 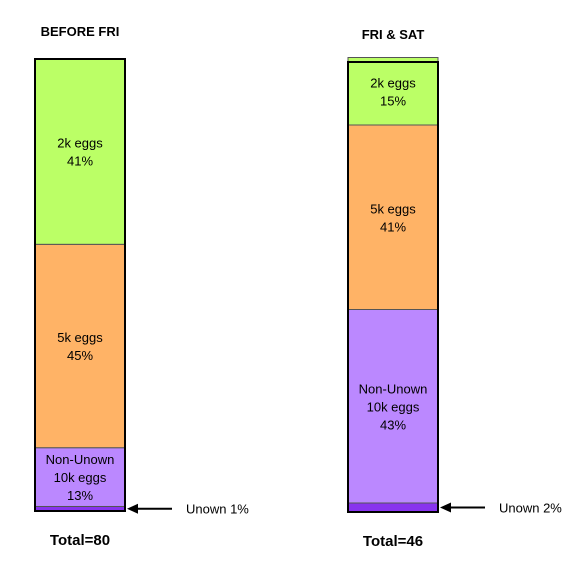 I want to click on bar-total-label: Total=46, so click(x=393, y=541).